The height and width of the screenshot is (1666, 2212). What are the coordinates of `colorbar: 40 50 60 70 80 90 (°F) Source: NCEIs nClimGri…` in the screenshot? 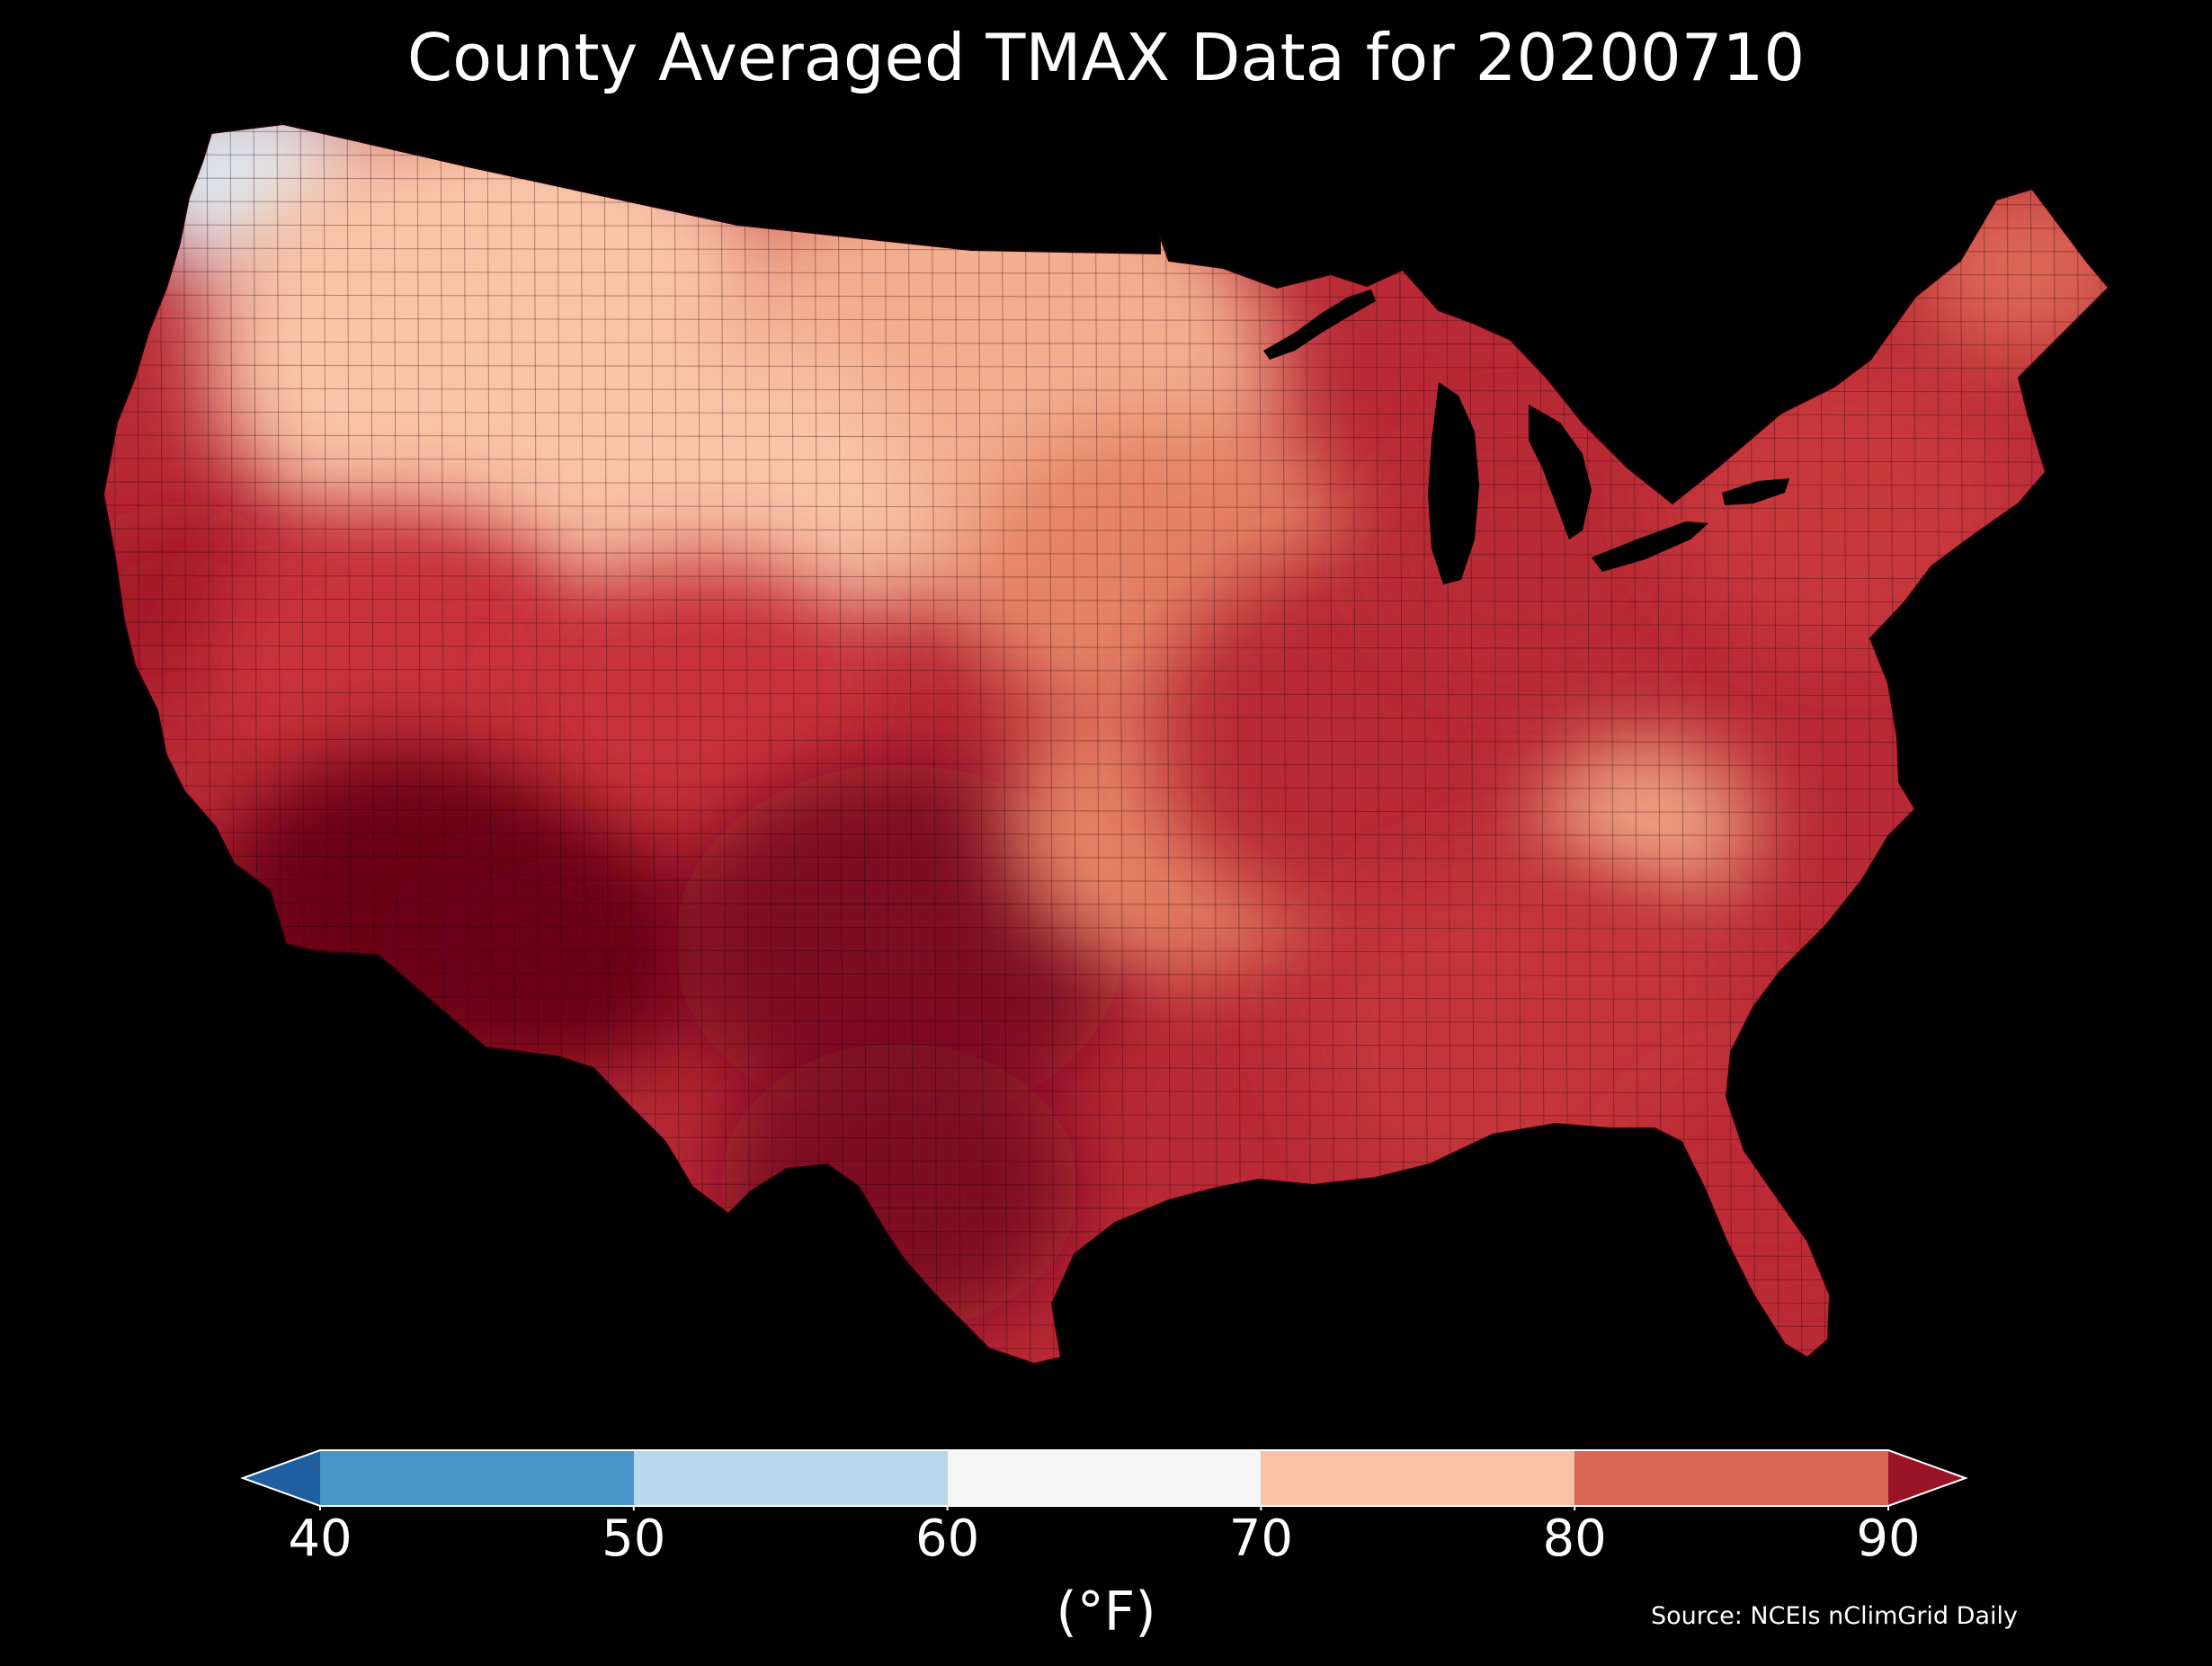 It's located at (1106, 1553).